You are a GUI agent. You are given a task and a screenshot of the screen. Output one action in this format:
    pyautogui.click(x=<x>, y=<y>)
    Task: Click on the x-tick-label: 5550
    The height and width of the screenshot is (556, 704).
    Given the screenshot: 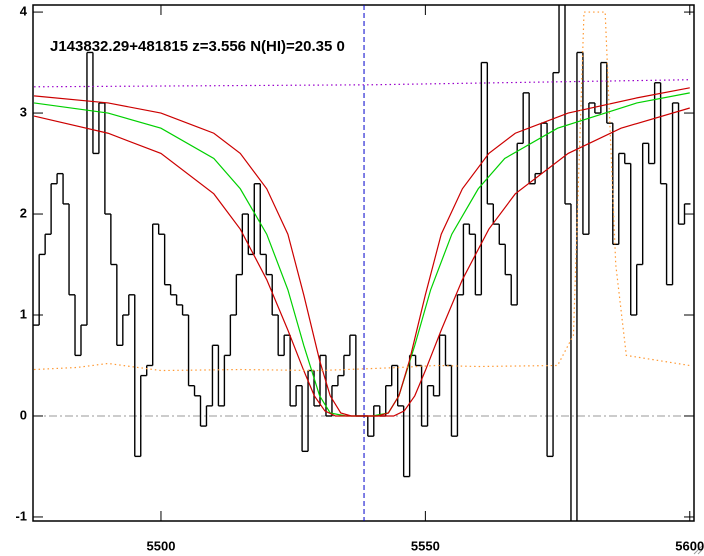 What is the action you would take?
    pyautogui.click(x=425, y=545)
    